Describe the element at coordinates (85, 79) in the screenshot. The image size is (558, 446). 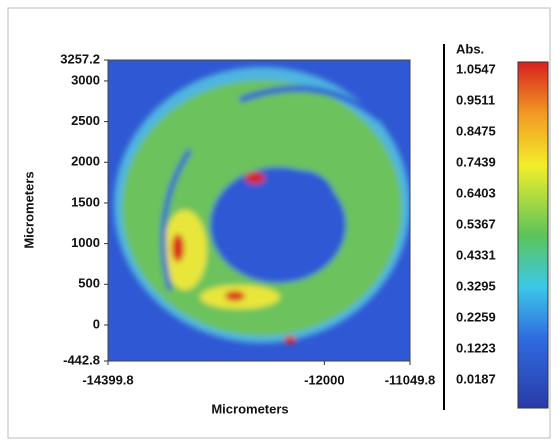
I see `y-tick-label: 3000` at that location.